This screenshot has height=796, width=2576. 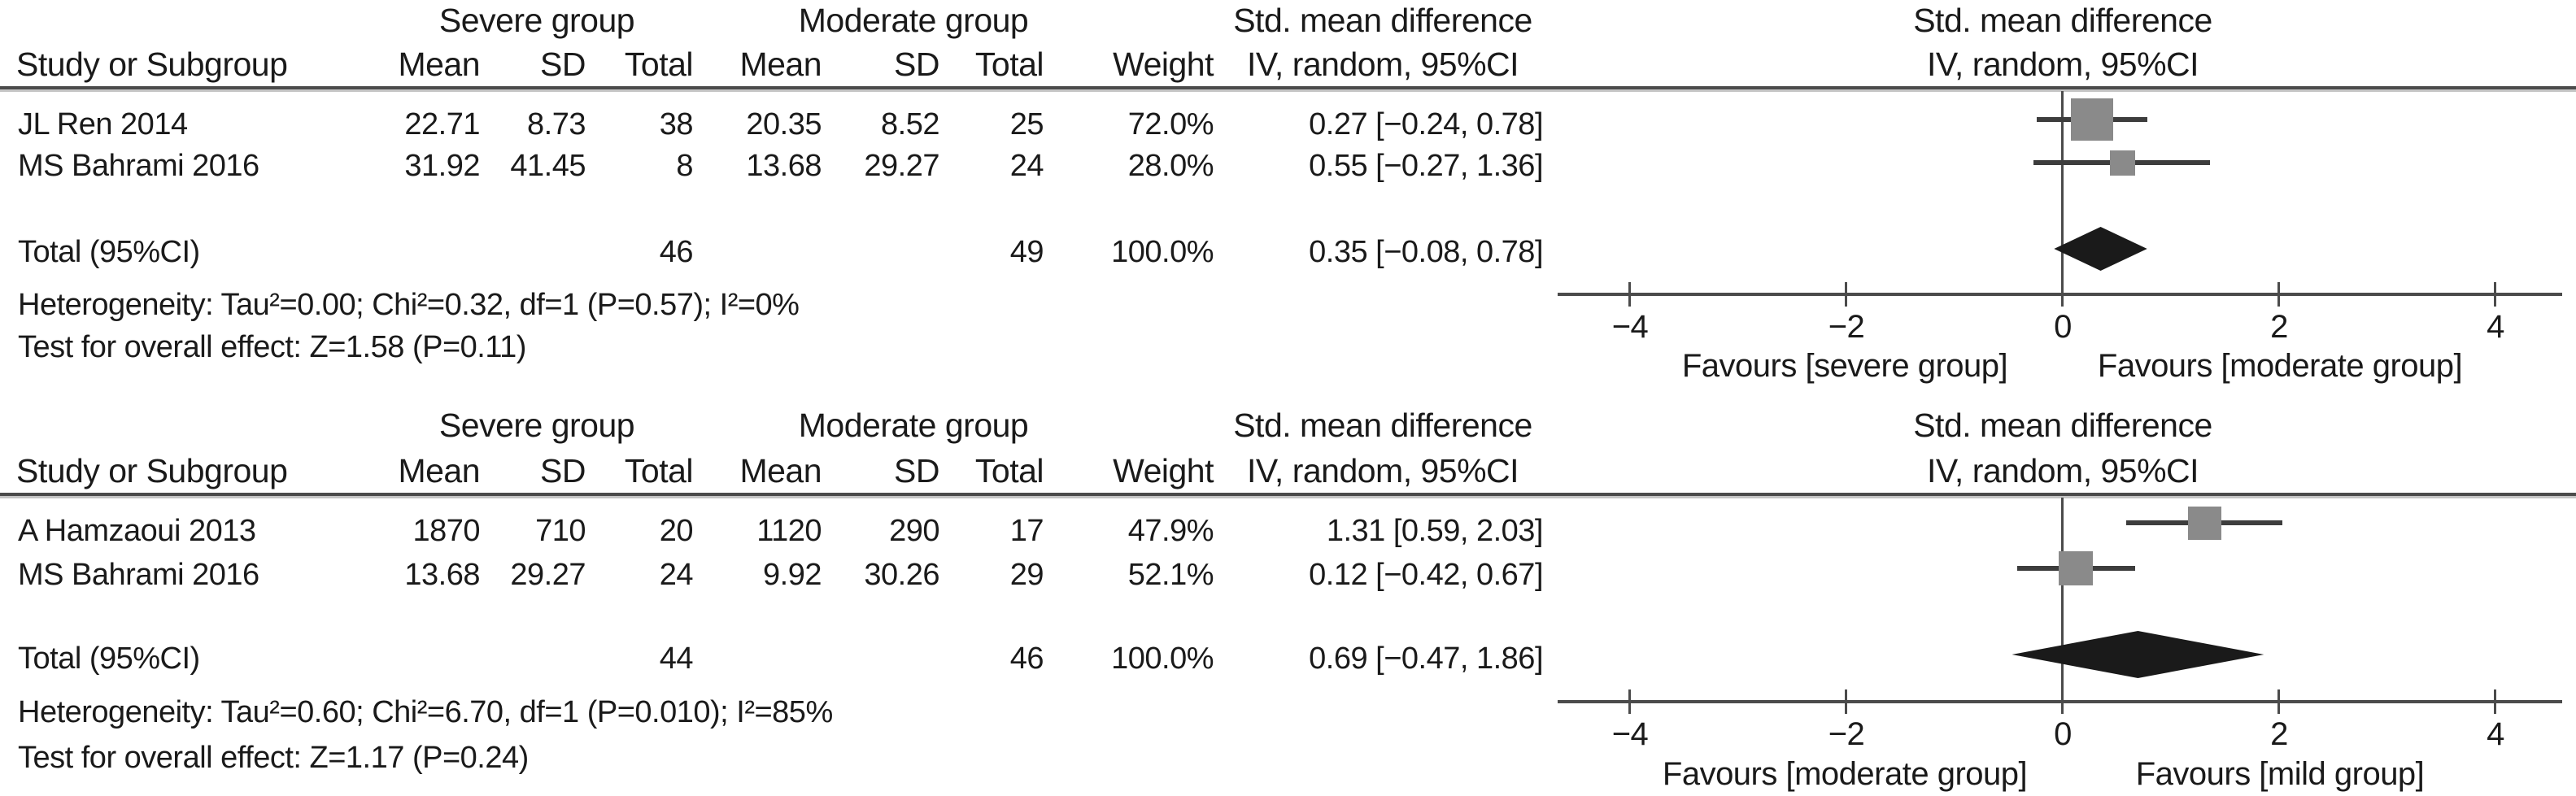 What do you see at coordinates (916, 64) in the screenshot?
I see `column-header-sd2: SD` at bounding box center [916, 64].